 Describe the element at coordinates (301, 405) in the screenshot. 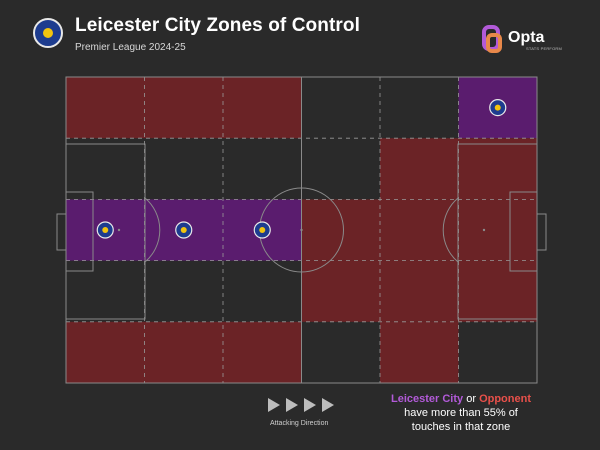

I see `attacking-direction-arrows` at that location.